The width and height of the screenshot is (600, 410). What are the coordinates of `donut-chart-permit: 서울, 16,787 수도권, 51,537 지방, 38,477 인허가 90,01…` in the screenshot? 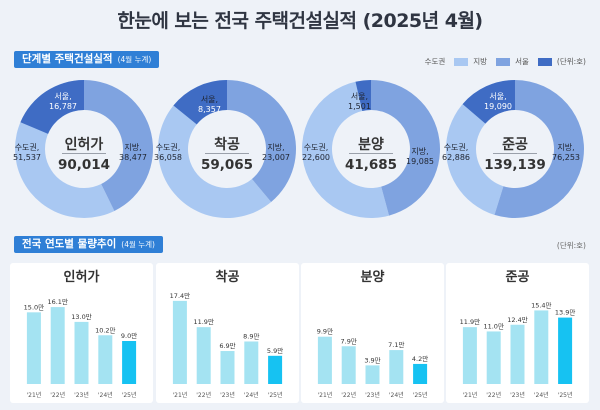 It's located at (84, 149).